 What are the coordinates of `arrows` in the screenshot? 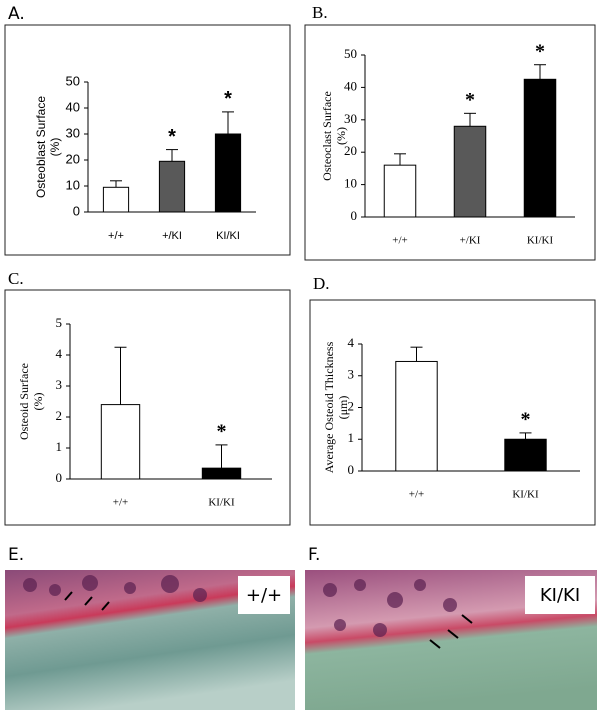 It's located at (268, 620).